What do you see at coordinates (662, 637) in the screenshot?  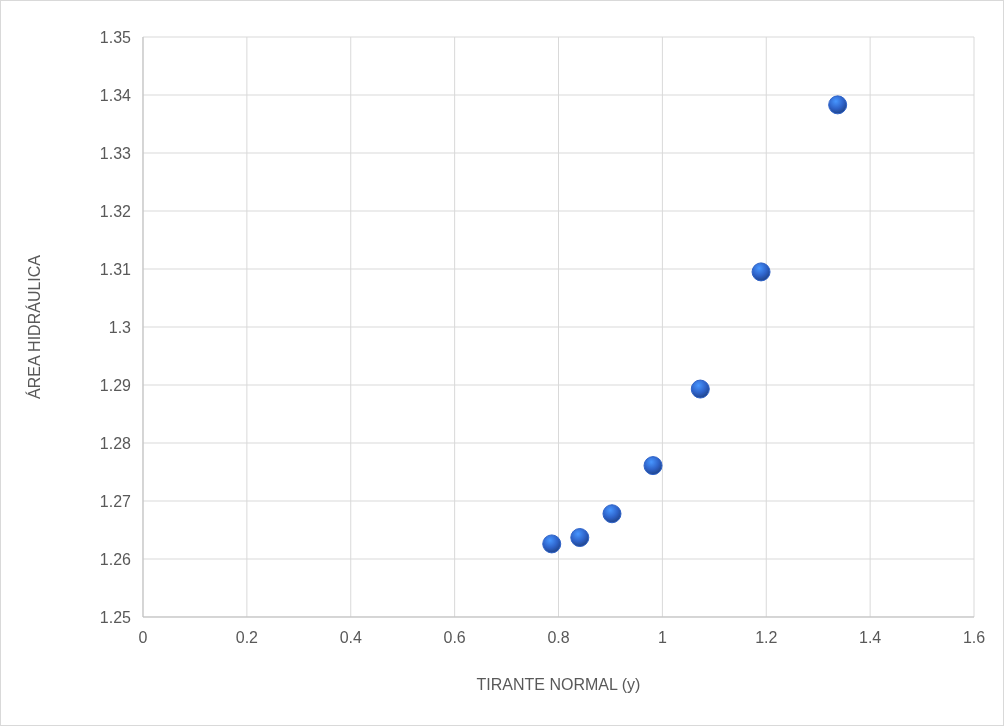 I see `x-tick-label: 1` at bounding box center [662, 637].